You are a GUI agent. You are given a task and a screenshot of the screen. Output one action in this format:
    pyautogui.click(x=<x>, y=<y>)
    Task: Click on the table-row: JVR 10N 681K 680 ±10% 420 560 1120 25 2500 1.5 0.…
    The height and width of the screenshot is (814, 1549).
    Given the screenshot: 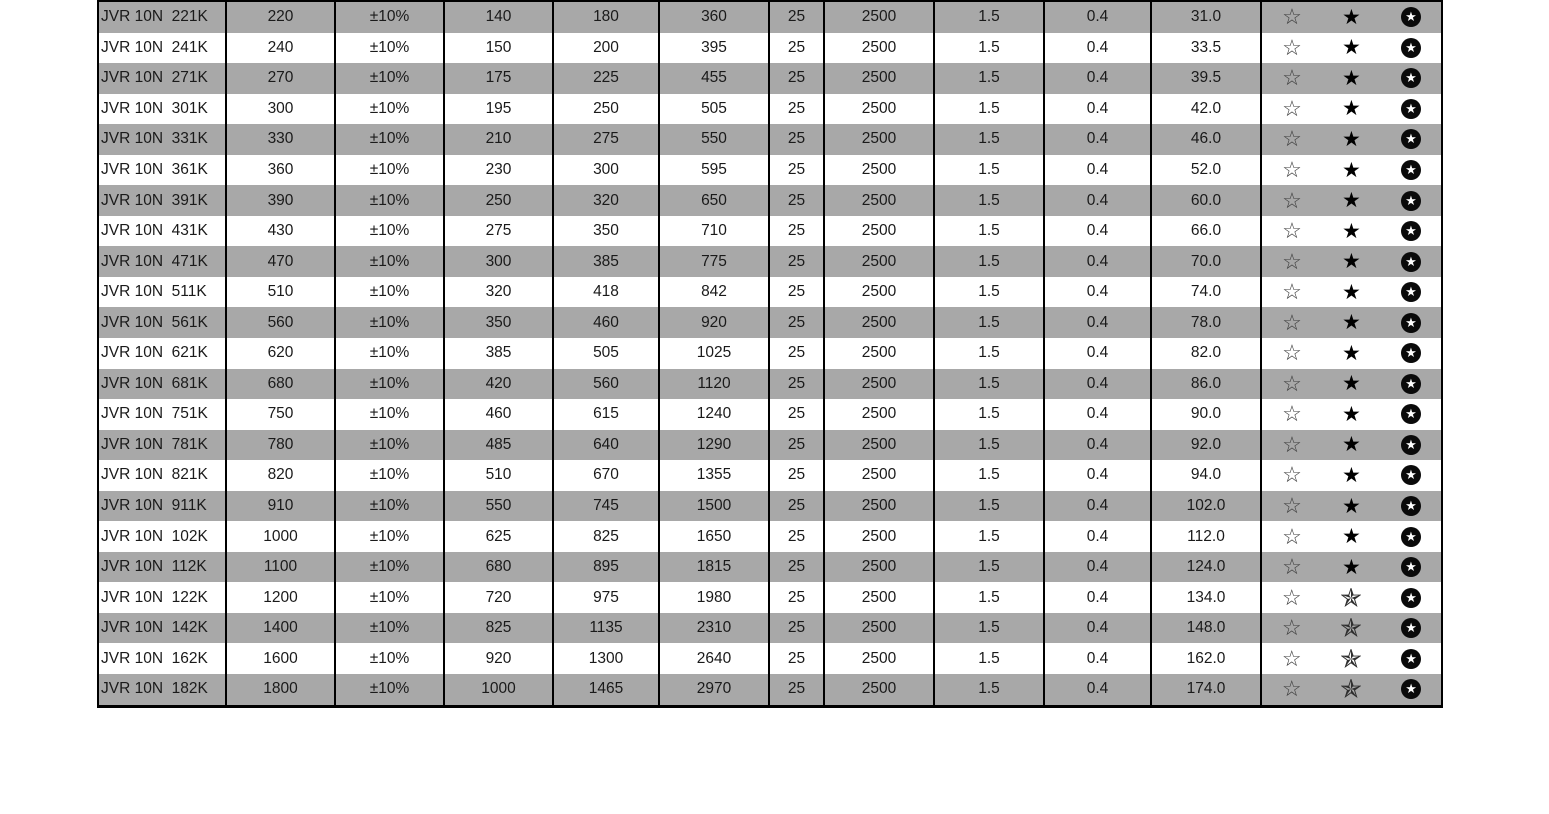 What is the action you would take?
    pyautogui.click(x=769, y=384)
    